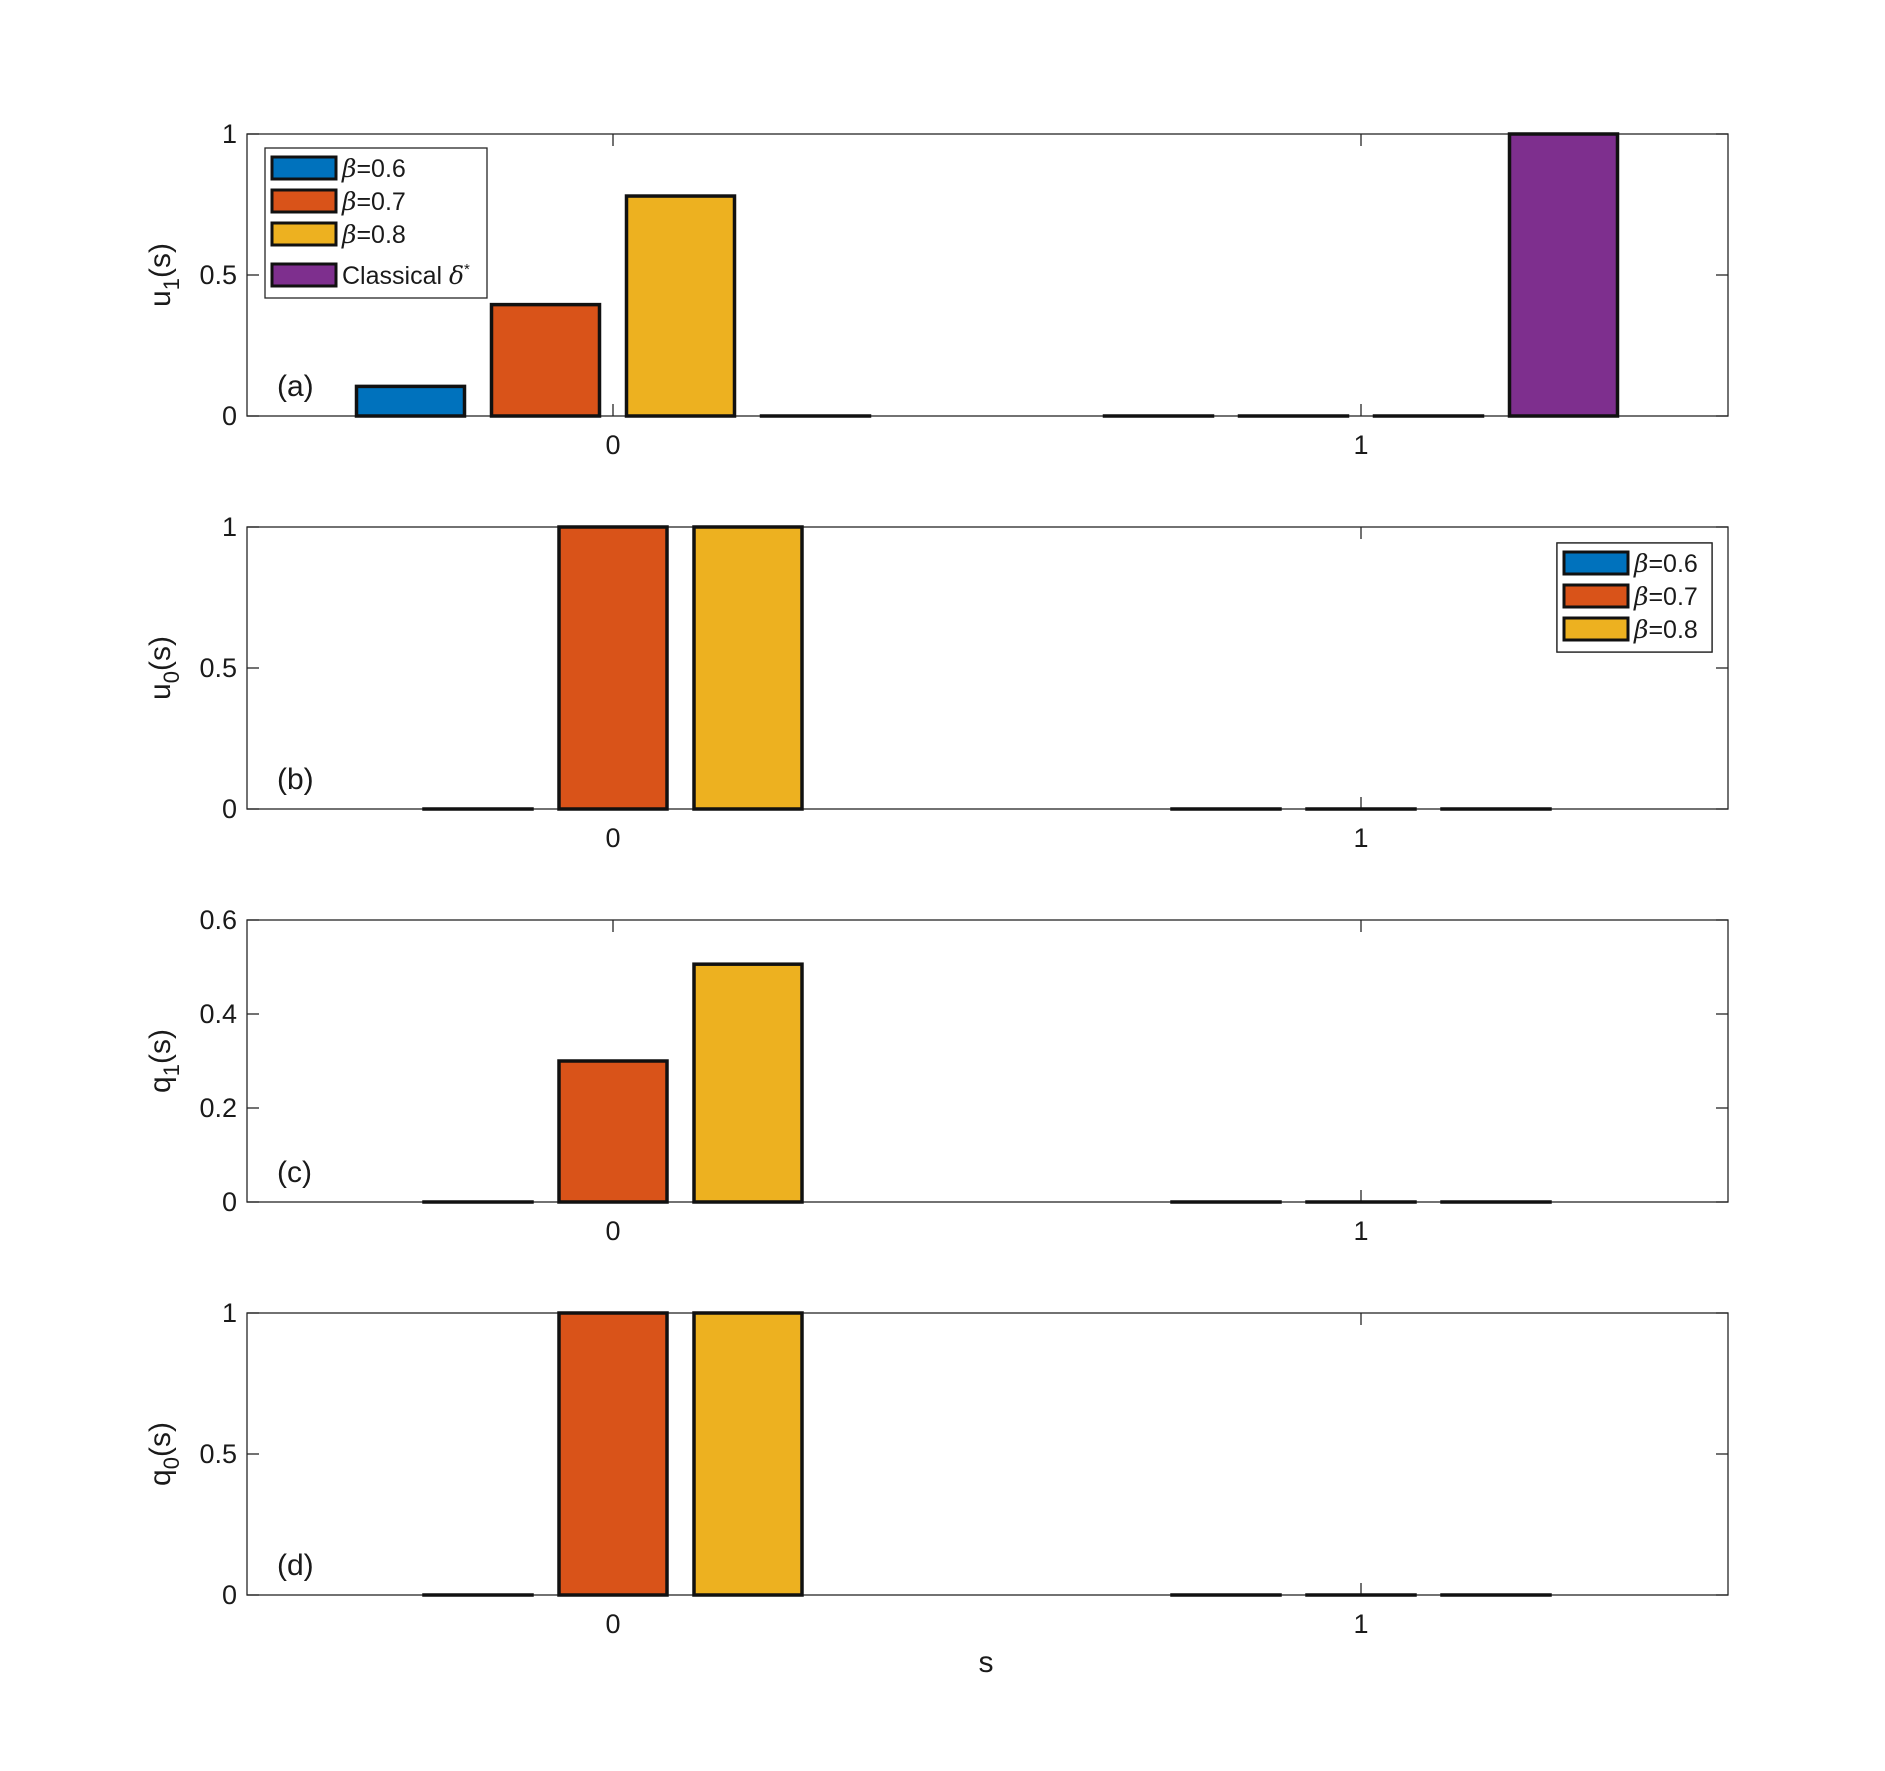  Describe the element at coordinates (164, 275) in the screenshot. I see `y-axis-label: u1(s)` at that location.